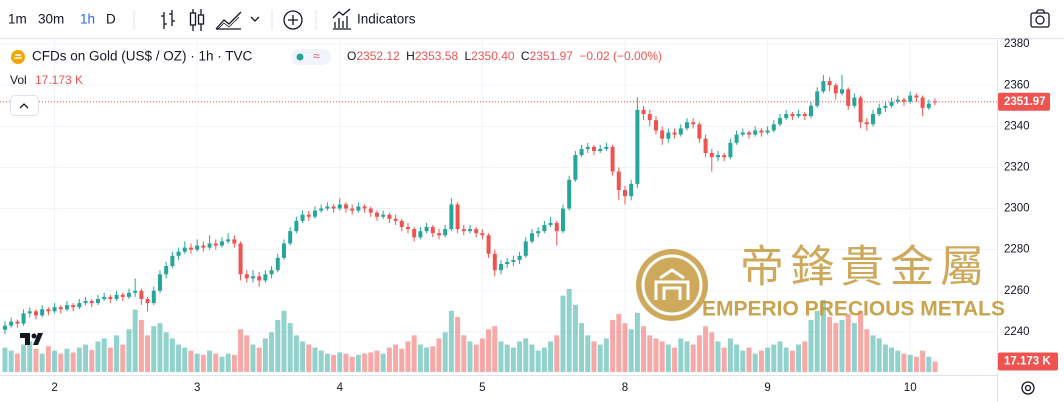 The height and width of the screenshot is (402, 1064). What do you see at coordinates (386, 19) in the screenshot?
I see `indicators-button: Indicators` at bounding box center [386, 19].